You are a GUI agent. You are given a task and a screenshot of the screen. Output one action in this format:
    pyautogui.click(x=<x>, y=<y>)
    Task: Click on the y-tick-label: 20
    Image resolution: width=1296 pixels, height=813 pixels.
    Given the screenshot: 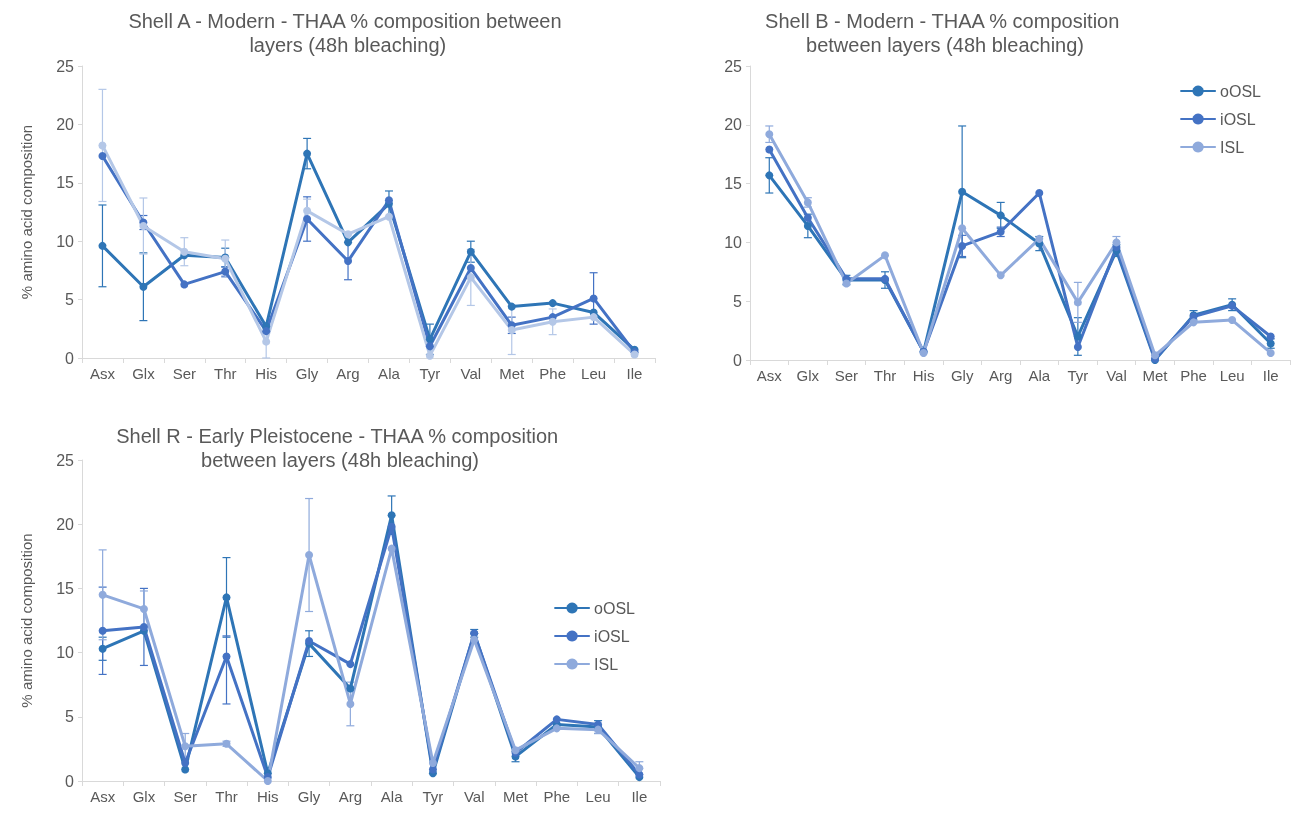 What is the action you would take?
    pyautogui.click(x=65, y=124)
    